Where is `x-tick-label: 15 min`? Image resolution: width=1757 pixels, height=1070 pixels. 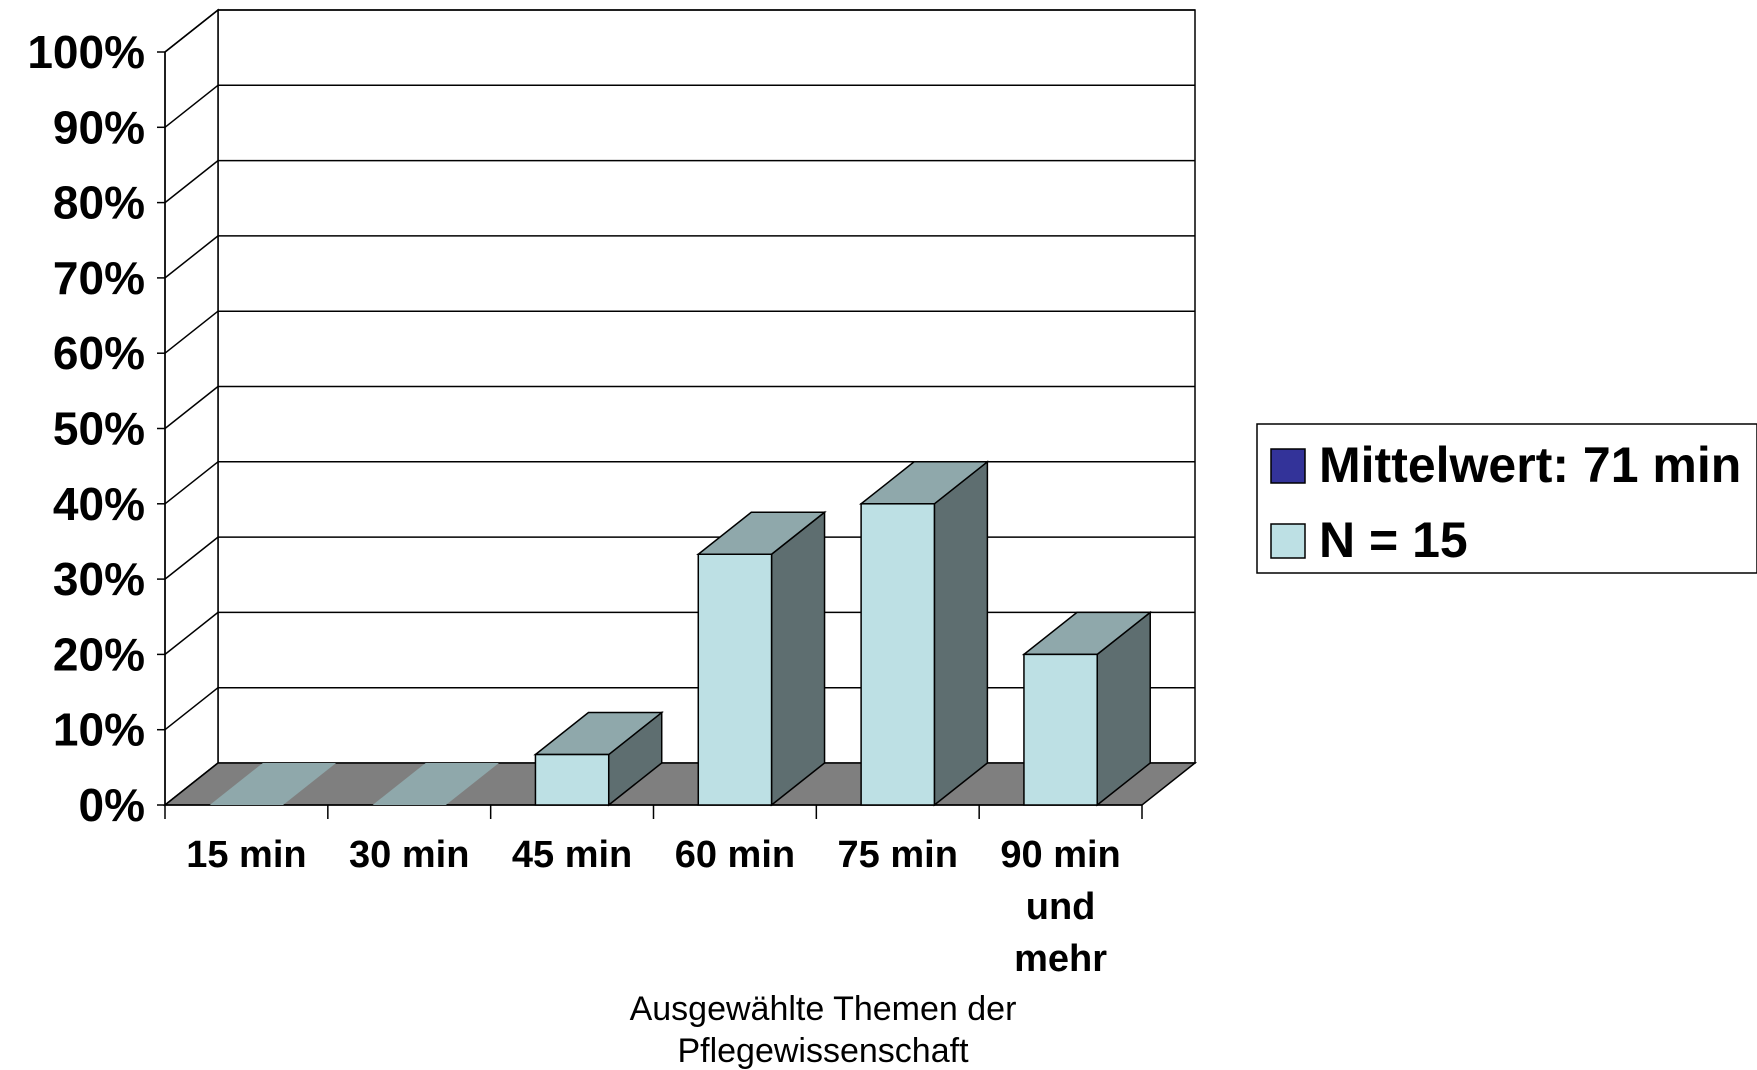
x-tick-label: 15 min is located at coordinates (246, 855).